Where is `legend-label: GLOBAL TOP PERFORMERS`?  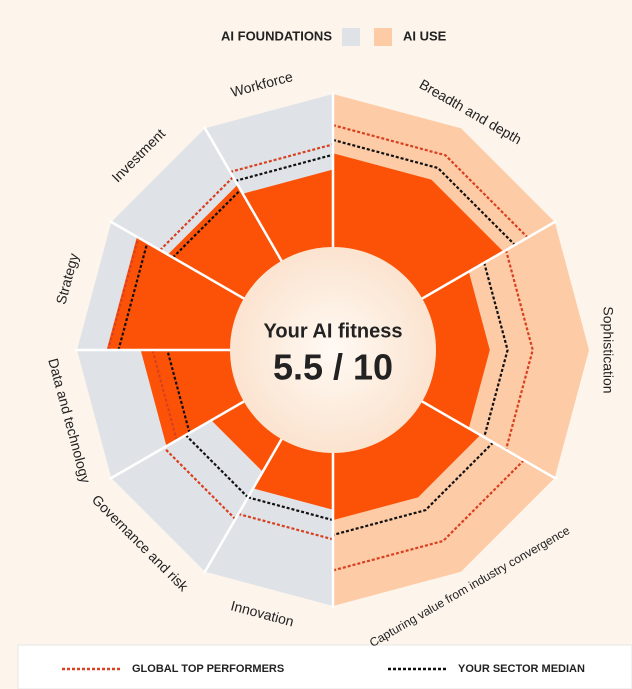
legend-label: GLOBAL TOP PERFORMERS is located at coordinates (208, 669).